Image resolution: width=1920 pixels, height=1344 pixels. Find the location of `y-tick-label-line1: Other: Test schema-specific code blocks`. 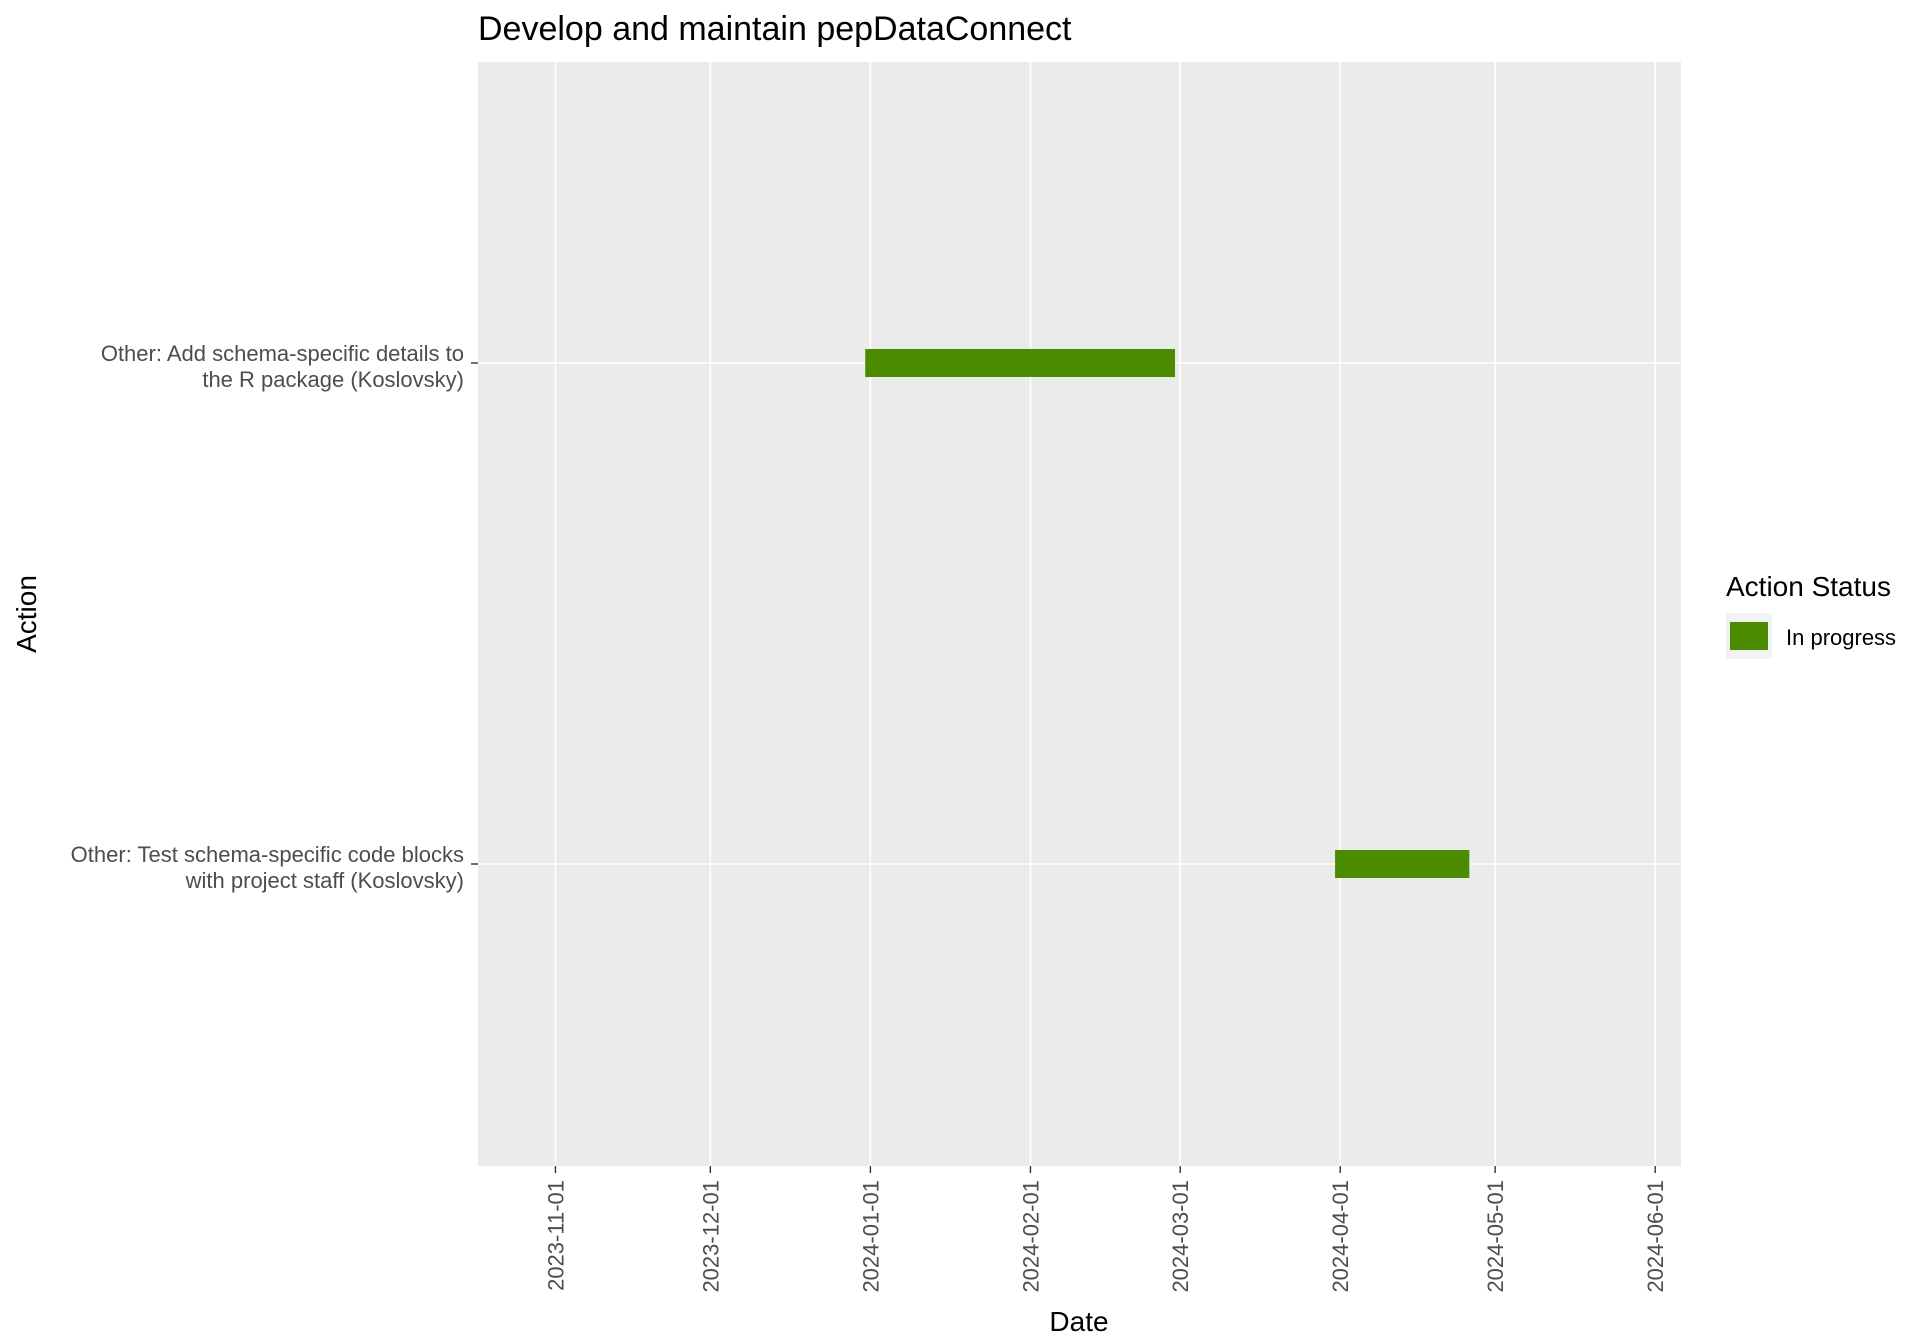

y-tick-label-line1: Other: Test schema-specific code blocks is located at coordinates (267, 854).